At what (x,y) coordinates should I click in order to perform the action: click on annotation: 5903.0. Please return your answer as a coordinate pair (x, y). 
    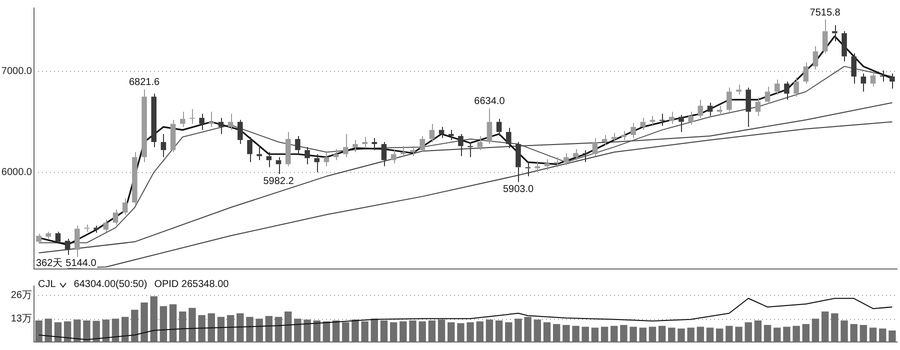
    Looking at the image, I should click on (518, 189).